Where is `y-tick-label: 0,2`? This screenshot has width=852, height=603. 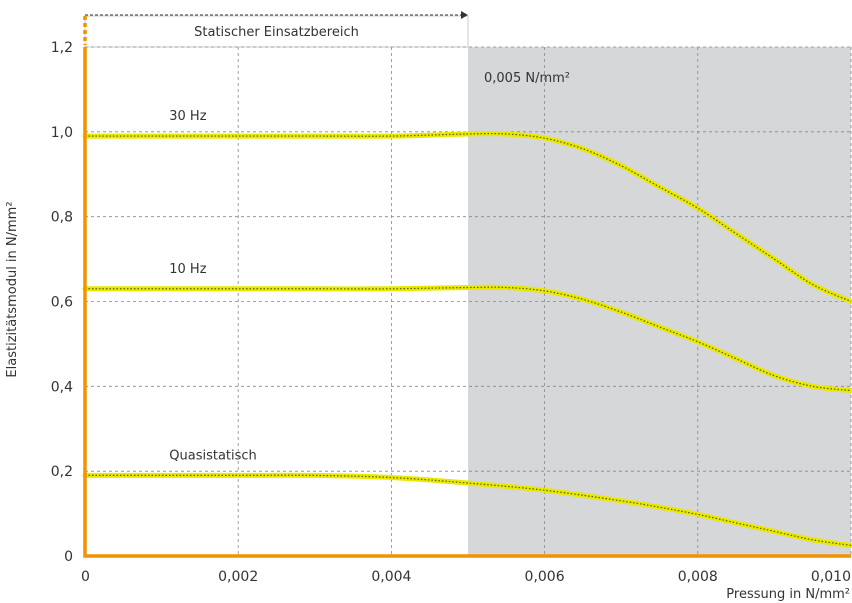 y-tick-label: 0,2 is located at coordinates (62, 472).